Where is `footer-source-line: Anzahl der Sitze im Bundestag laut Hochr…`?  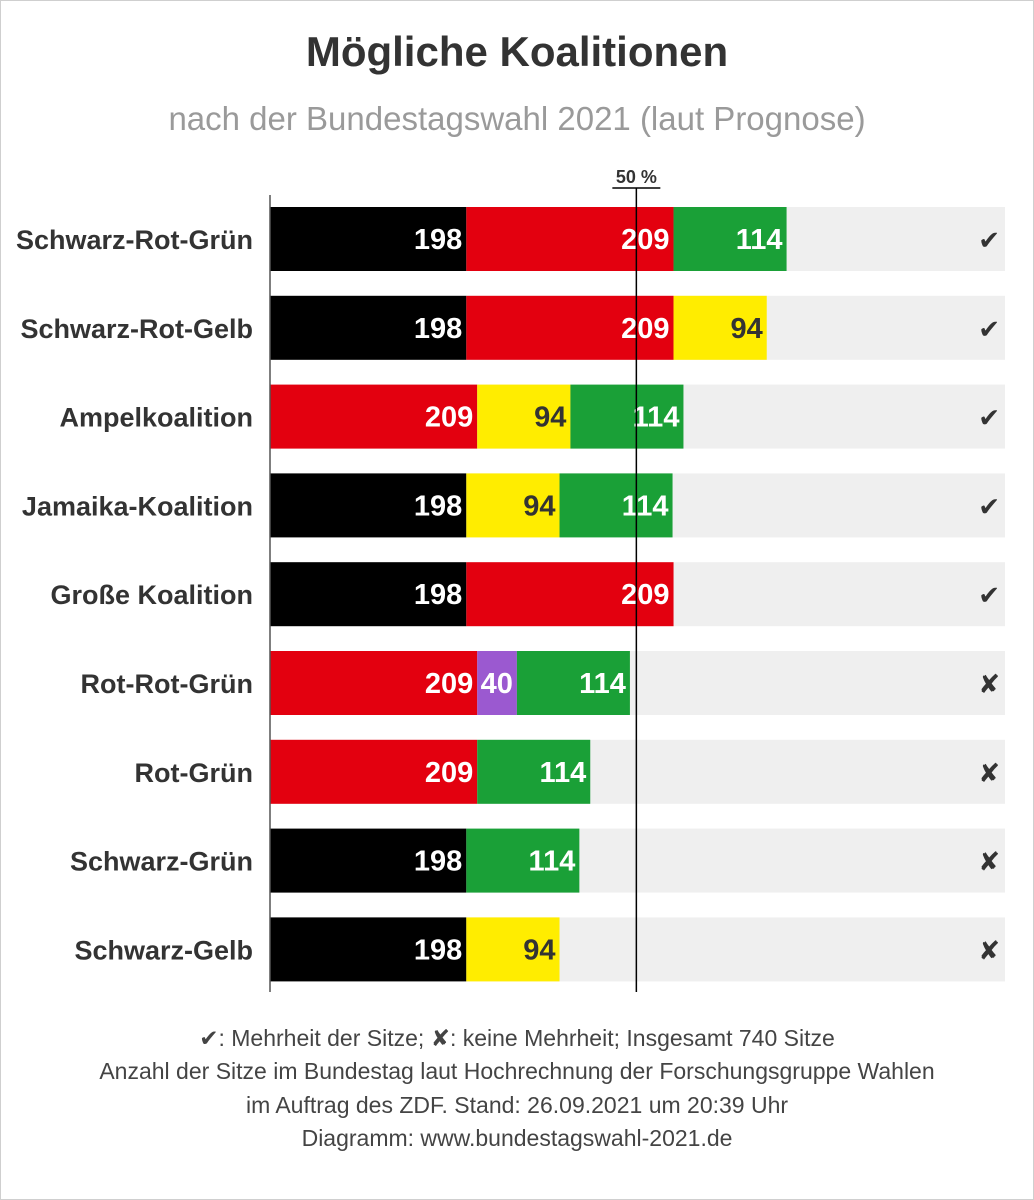
footer-source-line: Anzahl der Sitze im Bundestag laut Hochr… is located at coordinates (517, 1071).